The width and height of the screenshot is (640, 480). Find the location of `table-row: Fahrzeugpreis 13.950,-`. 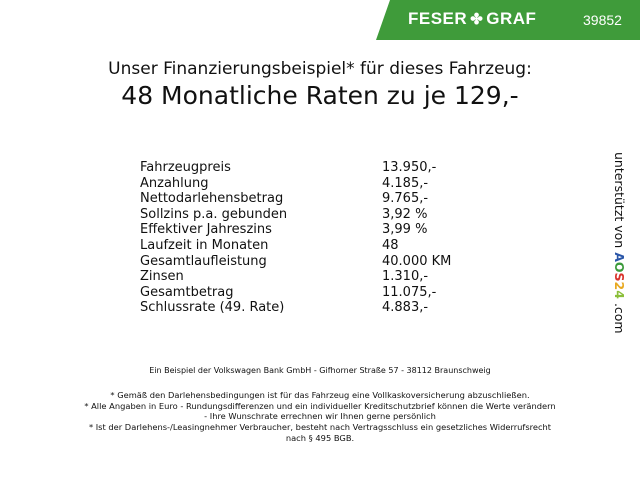

table-row: Fahrzeugpreis 13.950,- is located at coordinates (300, 168).